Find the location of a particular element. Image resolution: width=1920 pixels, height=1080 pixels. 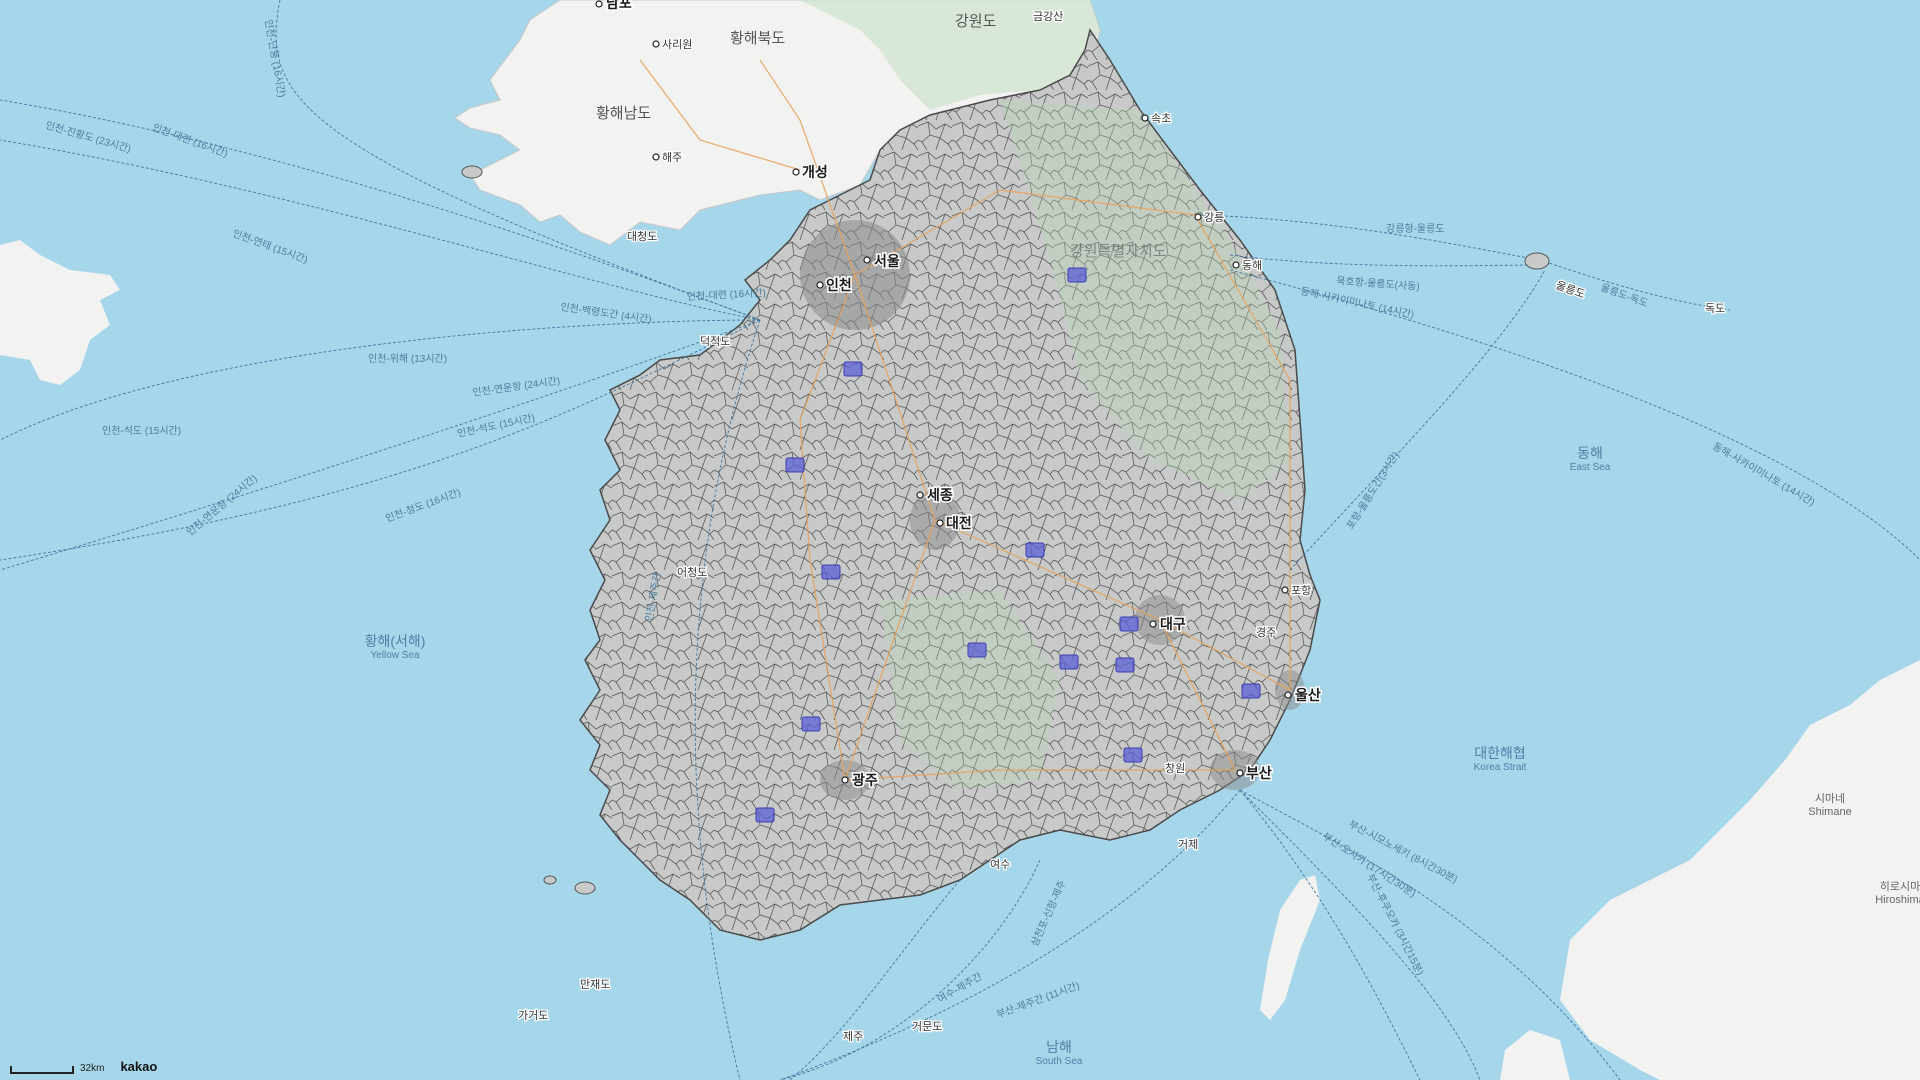

japan-label: 히로시마 is located at coordinates (1900, 886).